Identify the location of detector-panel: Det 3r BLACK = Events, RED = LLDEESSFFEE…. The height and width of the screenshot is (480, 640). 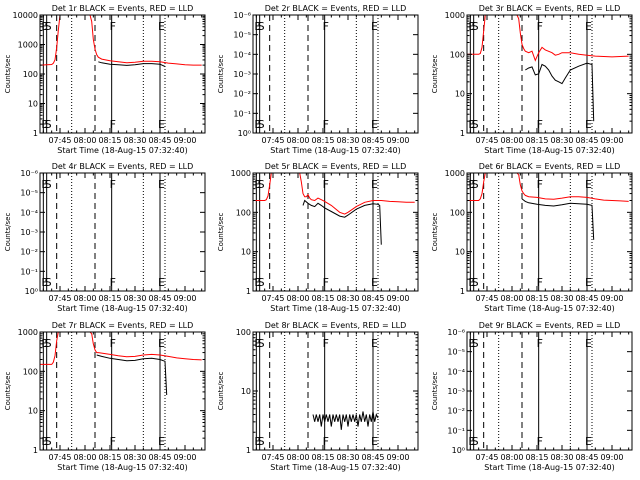
(532, 79).